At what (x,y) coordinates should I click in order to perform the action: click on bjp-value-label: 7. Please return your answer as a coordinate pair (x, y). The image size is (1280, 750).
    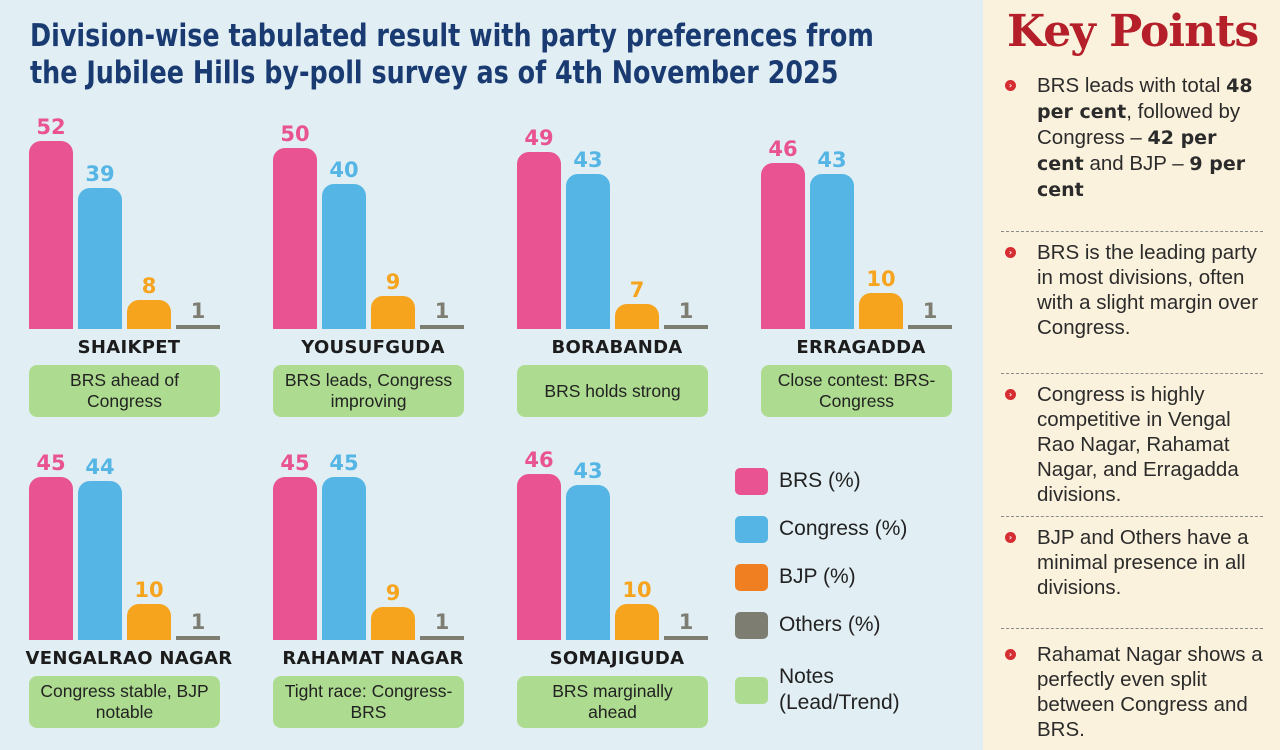
    Looking at the image, I should click on (637, 289).